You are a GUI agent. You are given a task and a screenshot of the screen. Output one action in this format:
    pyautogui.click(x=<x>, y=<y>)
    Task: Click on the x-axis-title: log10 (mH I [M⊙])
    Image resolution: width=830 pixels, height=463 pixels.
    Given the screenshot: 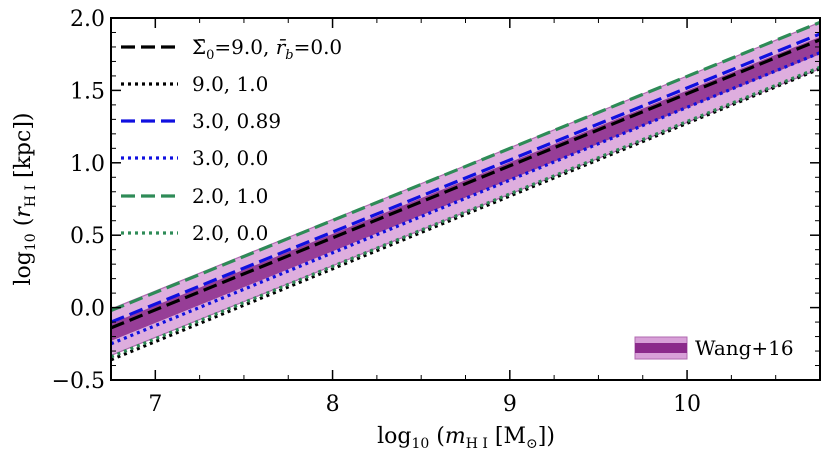 What is the action you would take?
    pyautogui.click(x=466, y=438)
    